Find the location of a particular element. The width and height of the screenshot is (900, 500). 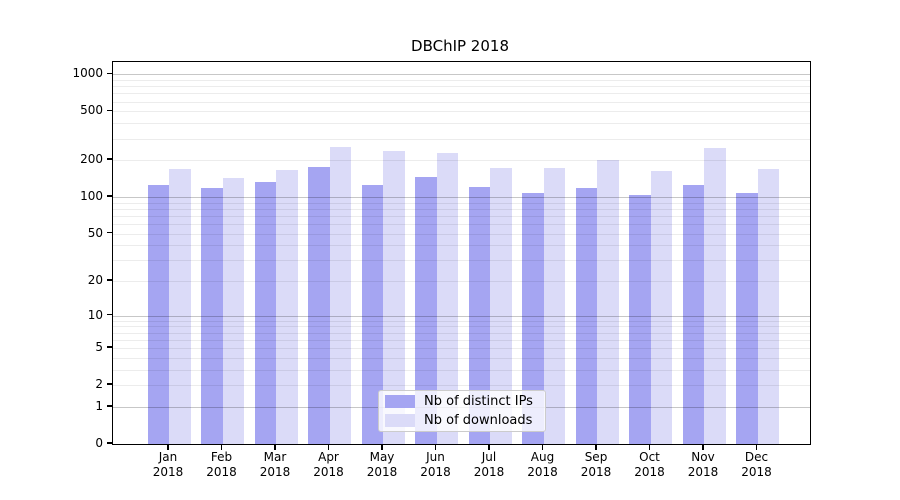

legend-entry-distinct-ips: Nb of distinct IPs is located at coordinates (462, 401).